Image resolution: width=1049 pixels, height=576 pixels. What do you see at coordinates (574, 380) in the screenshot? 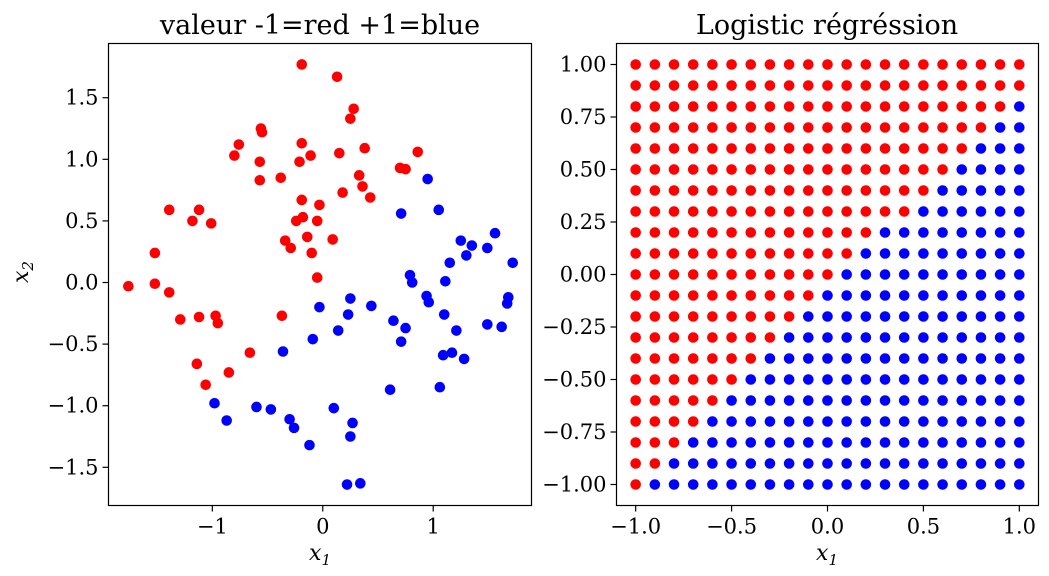
I see `y-tick-label: −0.50` at bounding box center [574, 380].